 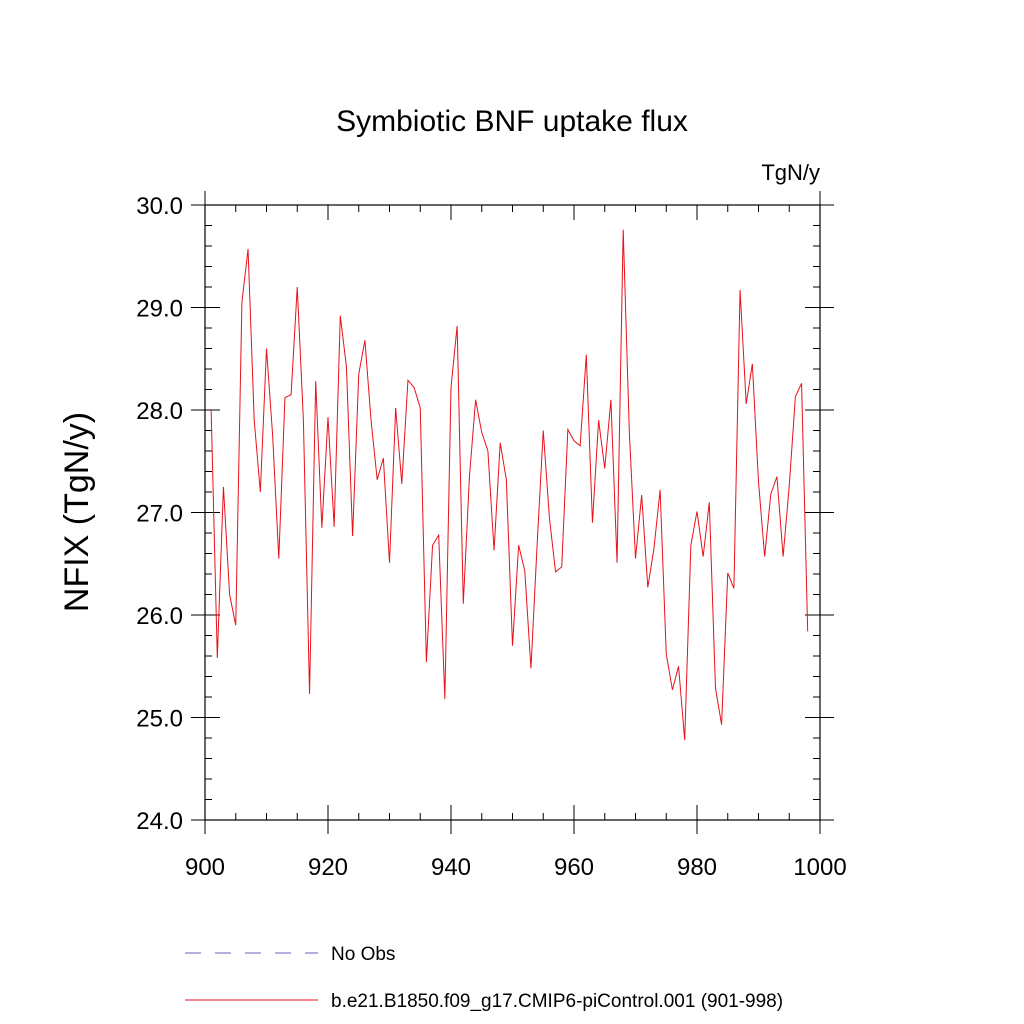 I want to click on y-tick-label: 24.0, so click(x=159, y=821).